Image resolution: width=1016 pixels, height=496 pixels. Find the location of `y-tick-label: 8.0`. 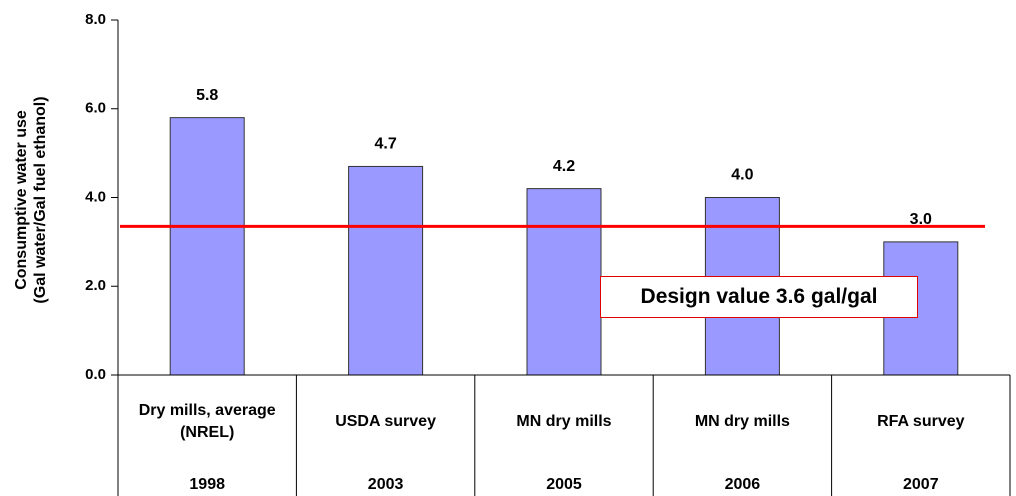

y-tick-label: 8.0 is located at coordinates (95, 19).